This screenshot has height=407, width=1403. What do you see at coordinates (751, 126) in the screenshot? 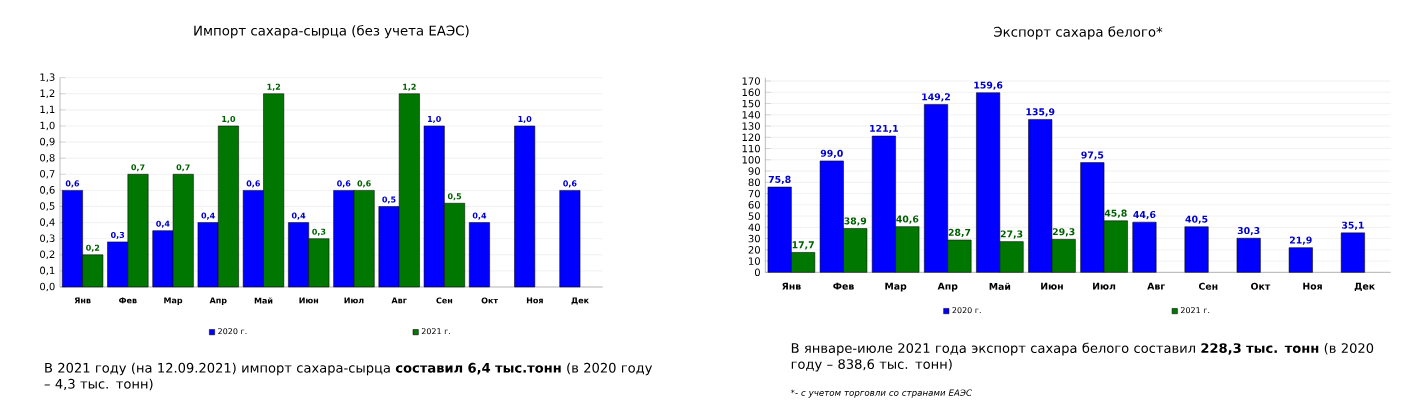
I see `y-tick-label: 130` at bounding box center [751, 126].